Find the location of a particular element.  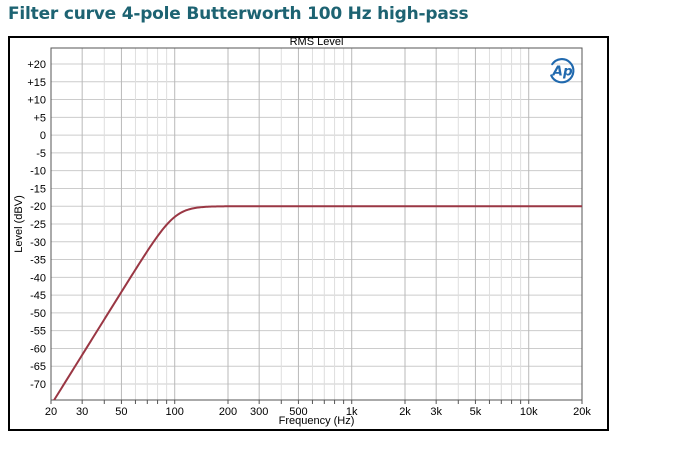

y-tick-label: -25 is located at coordinates (38, 225).